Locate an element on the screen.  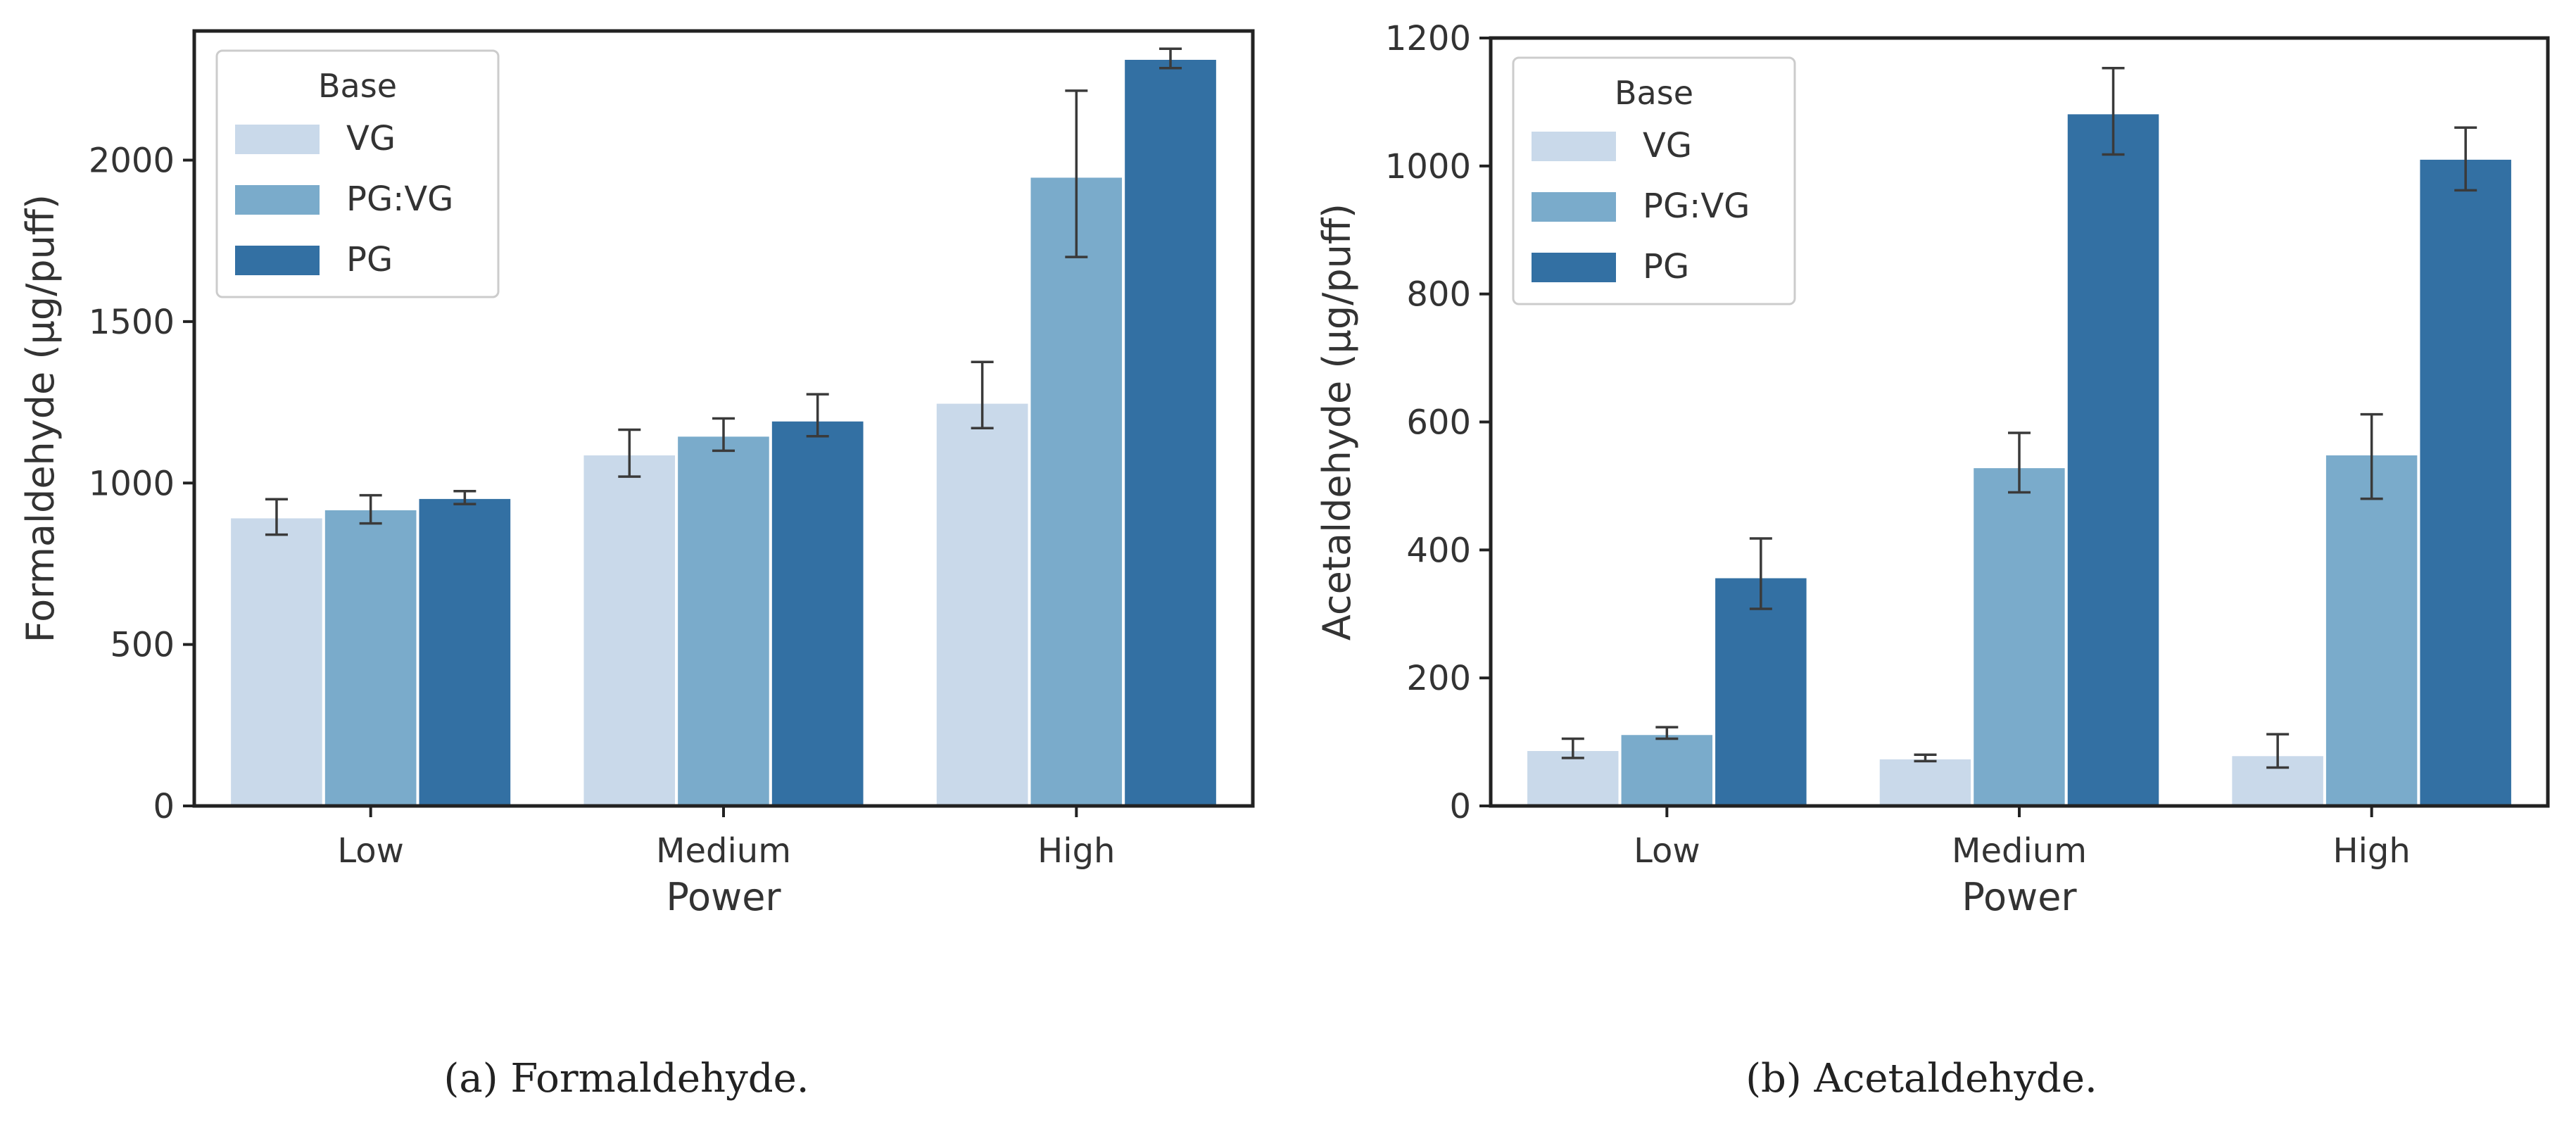
formaldehyde-error-bar-pgvg-medium is located at coordinates (723, 435).